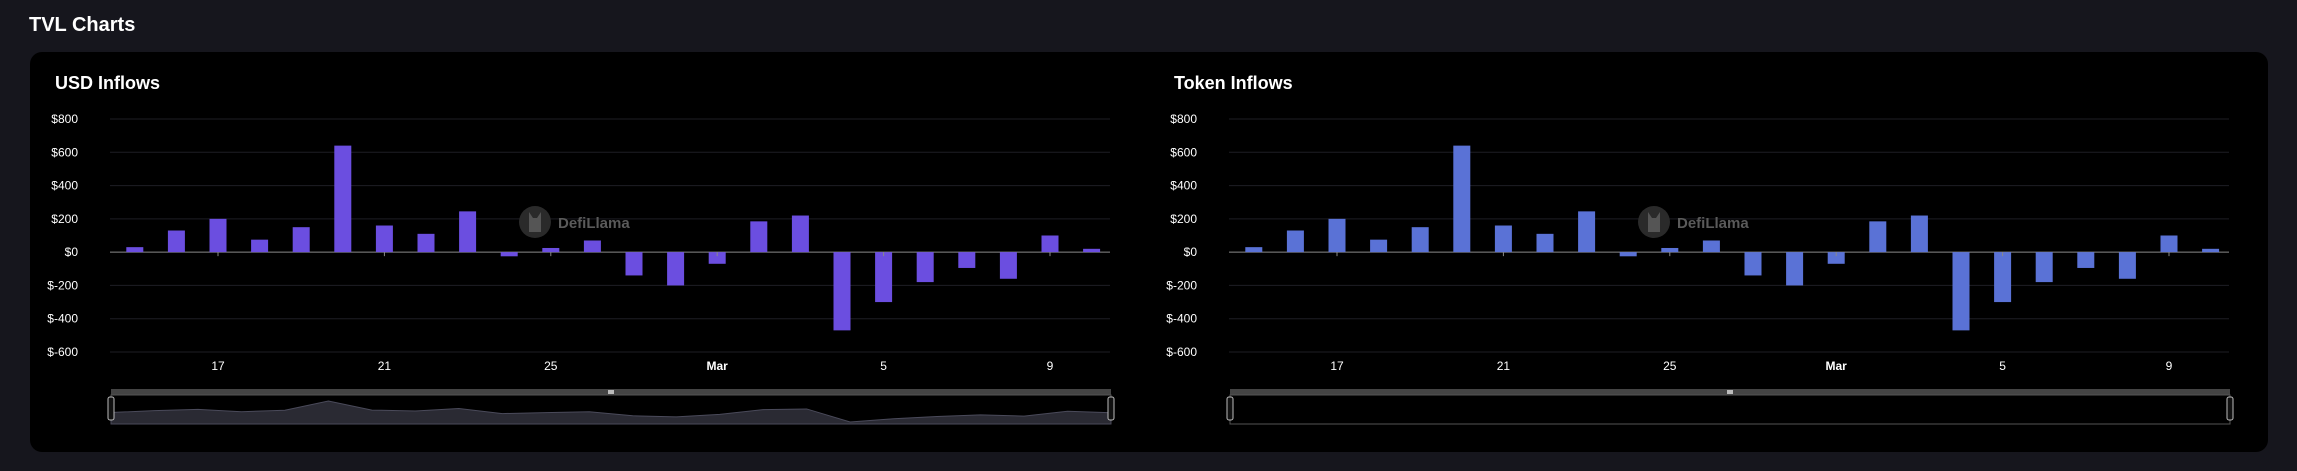 This screenshot has height=471, width=2297. I want to click on token-x-tick-label: 9, so click(2169, 366).